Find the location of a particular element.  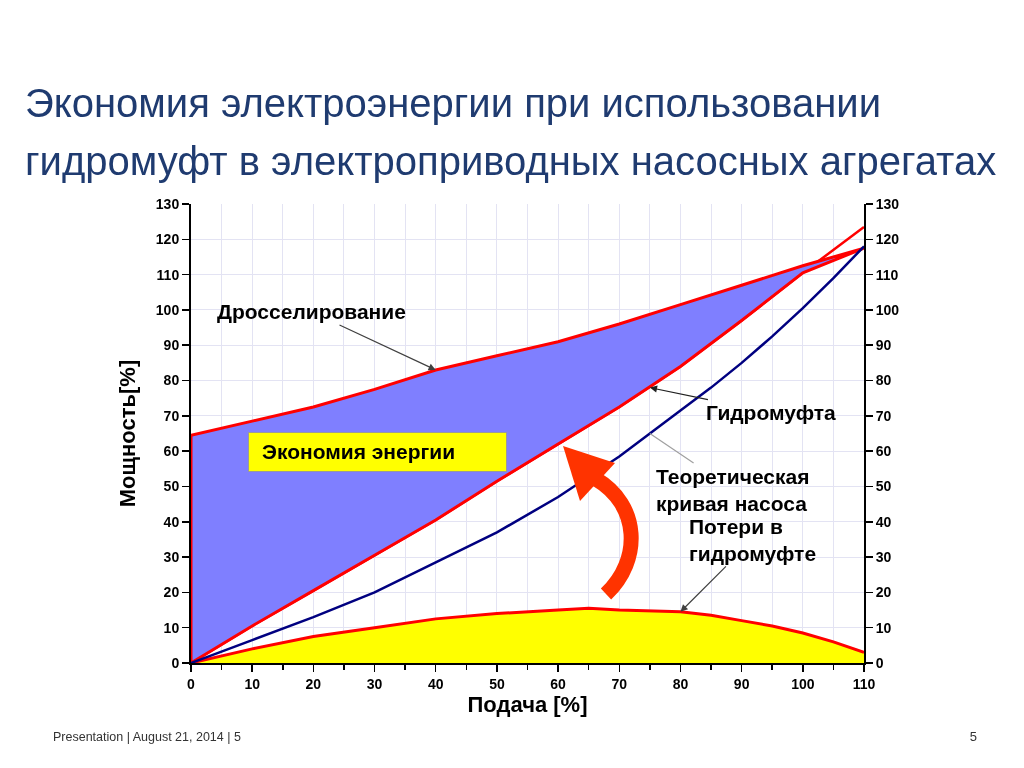

chart-title: Экономия электроэнергии при использовании гидромуфт в электроприводных насосных агрегатах is located at coordinates (511, 132).